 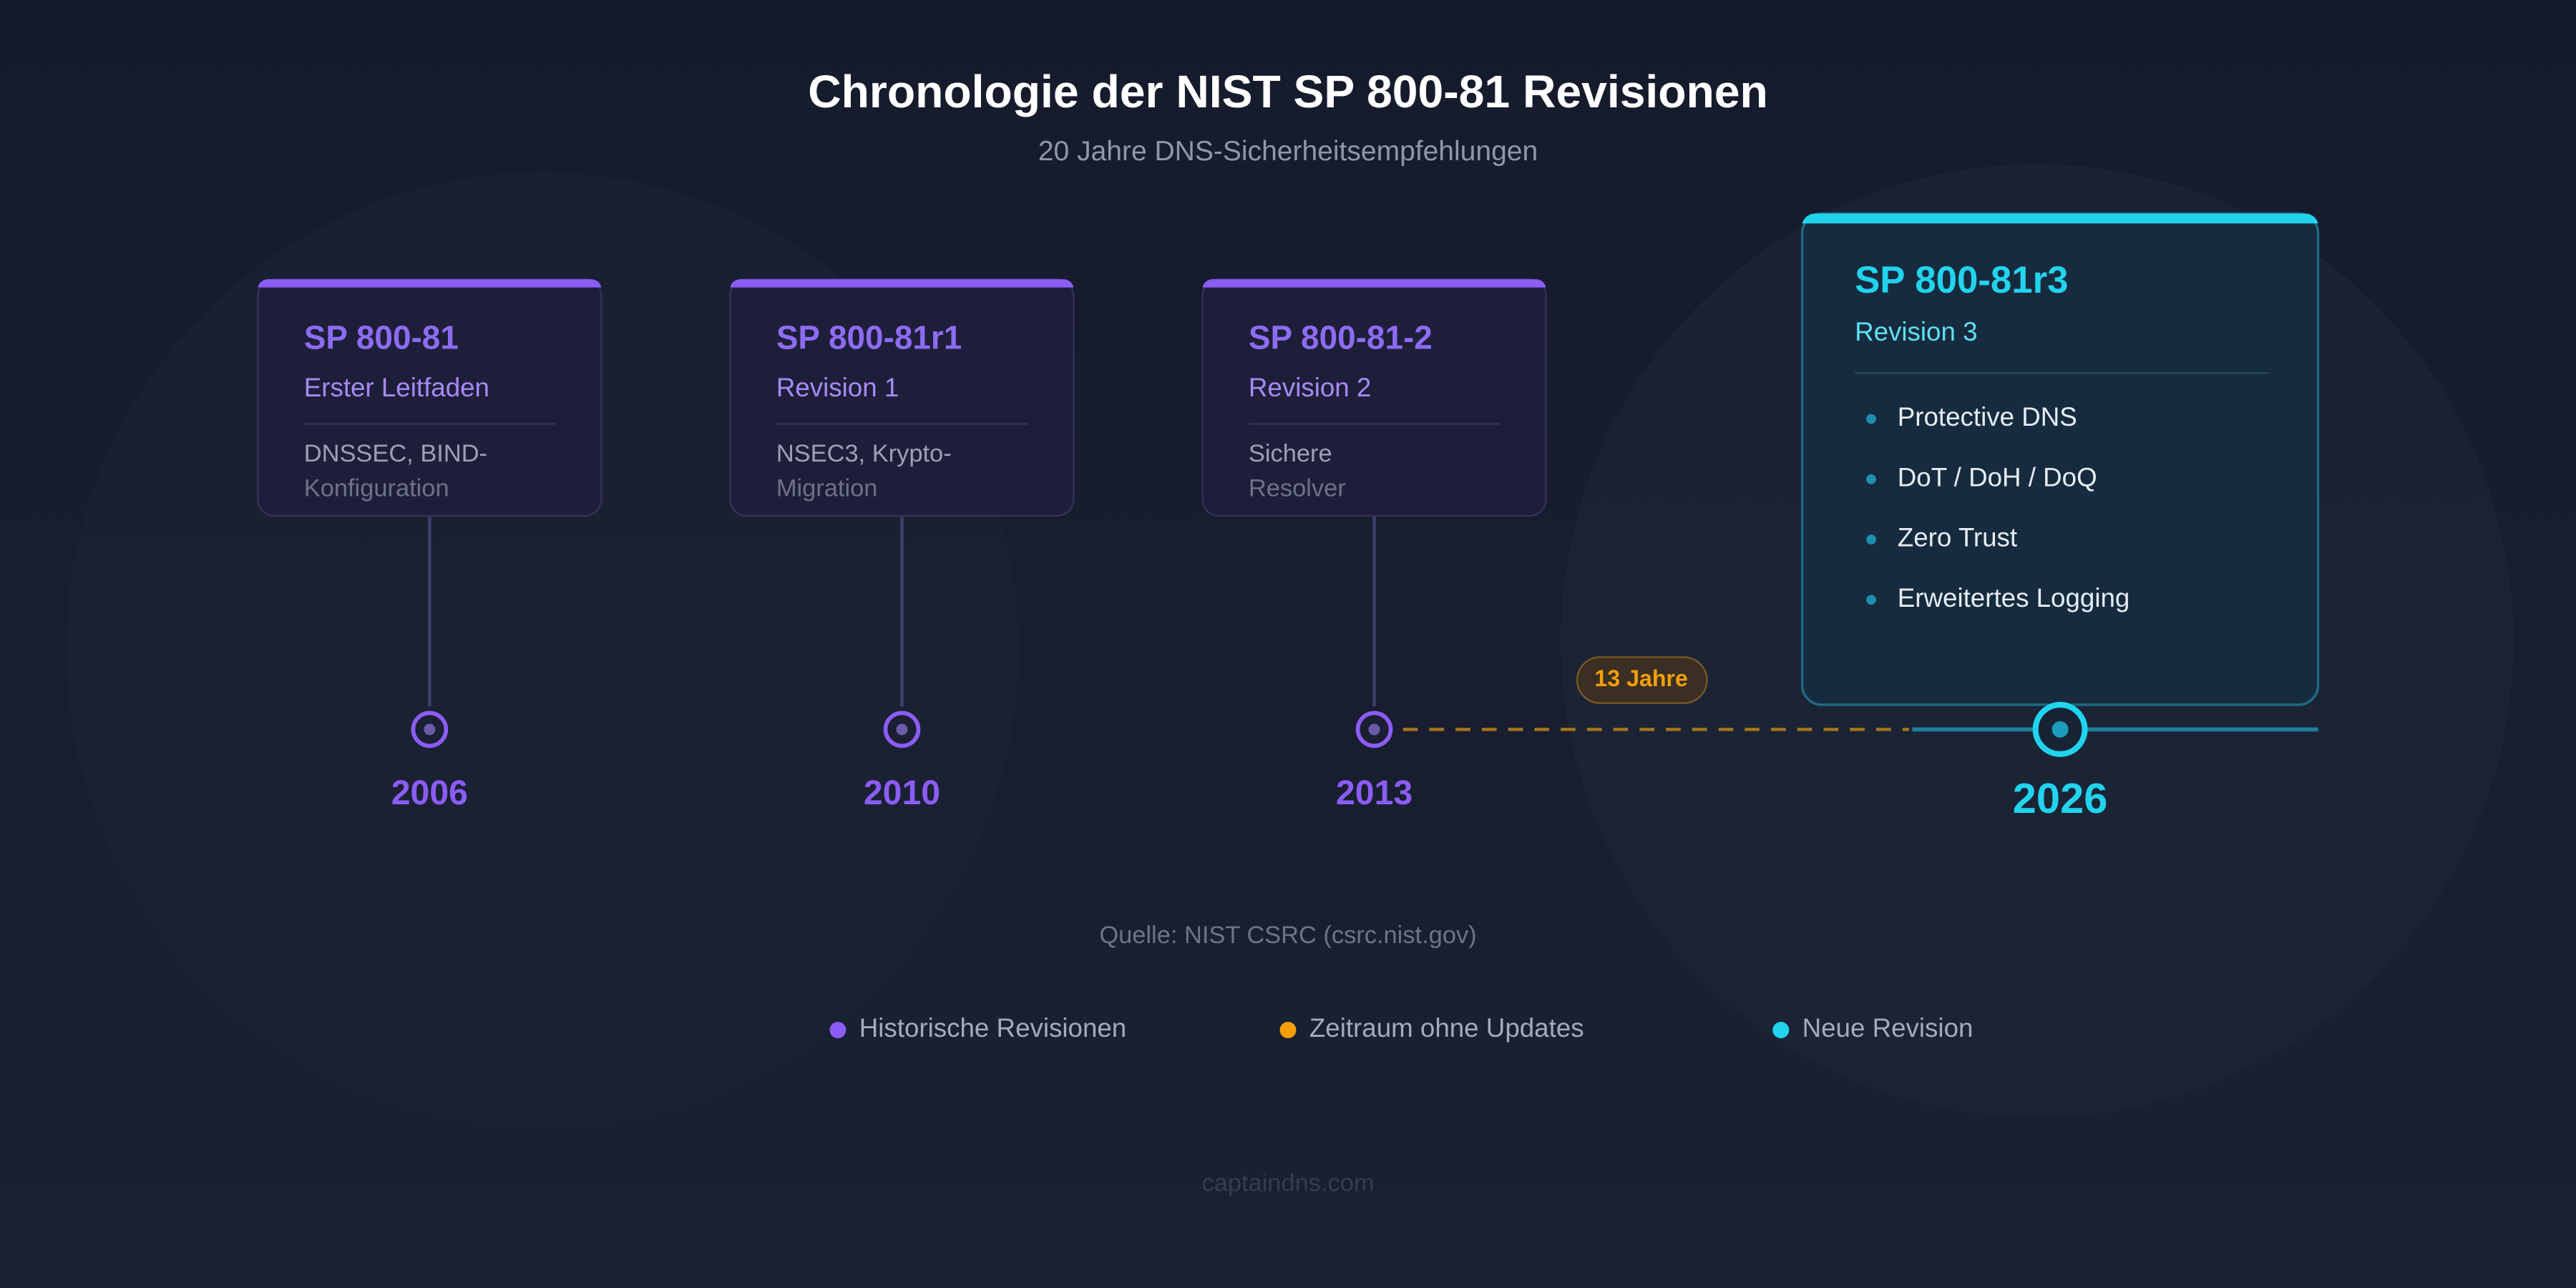 I want to click on feature-item: Zero Trust, so click(x=1957, y=537).